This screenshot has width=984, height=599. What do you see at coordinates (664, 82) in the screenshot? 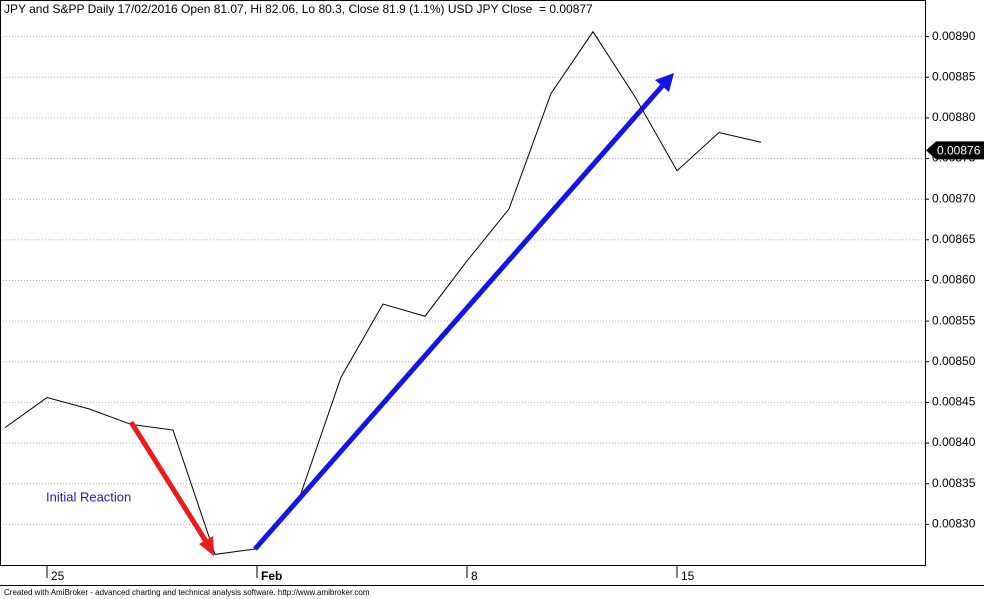
I see `blue-arrow-head` at bounding box center [664, 82].